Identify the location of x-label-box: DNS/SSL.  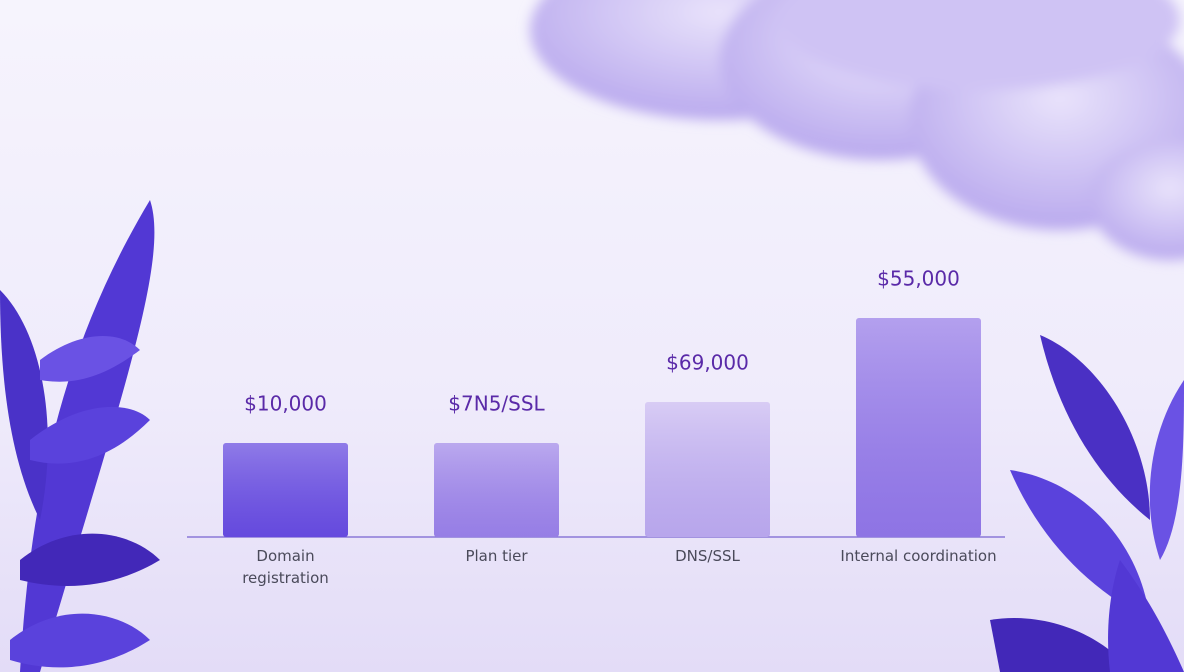
(707, 556).